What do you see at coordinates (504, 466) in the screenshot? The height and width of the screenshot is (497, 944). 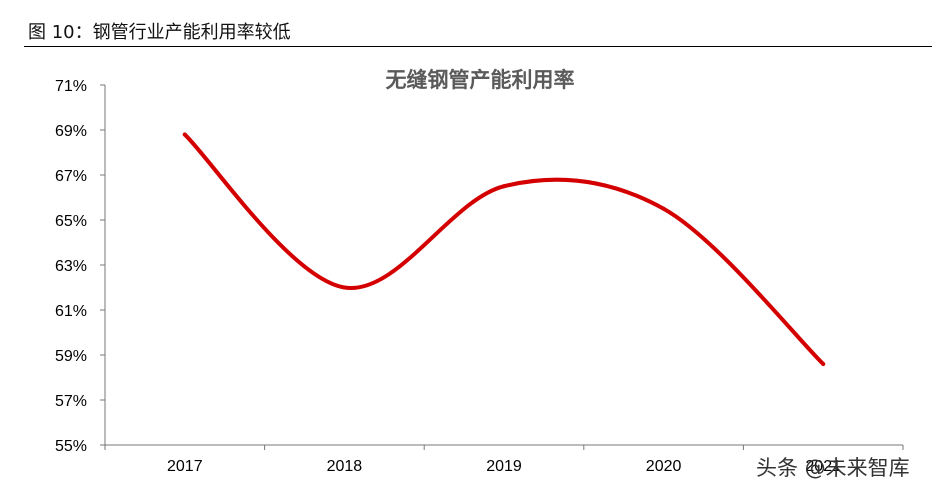 I see `x-tick-label: 2019` at bounding box center [504, 466].